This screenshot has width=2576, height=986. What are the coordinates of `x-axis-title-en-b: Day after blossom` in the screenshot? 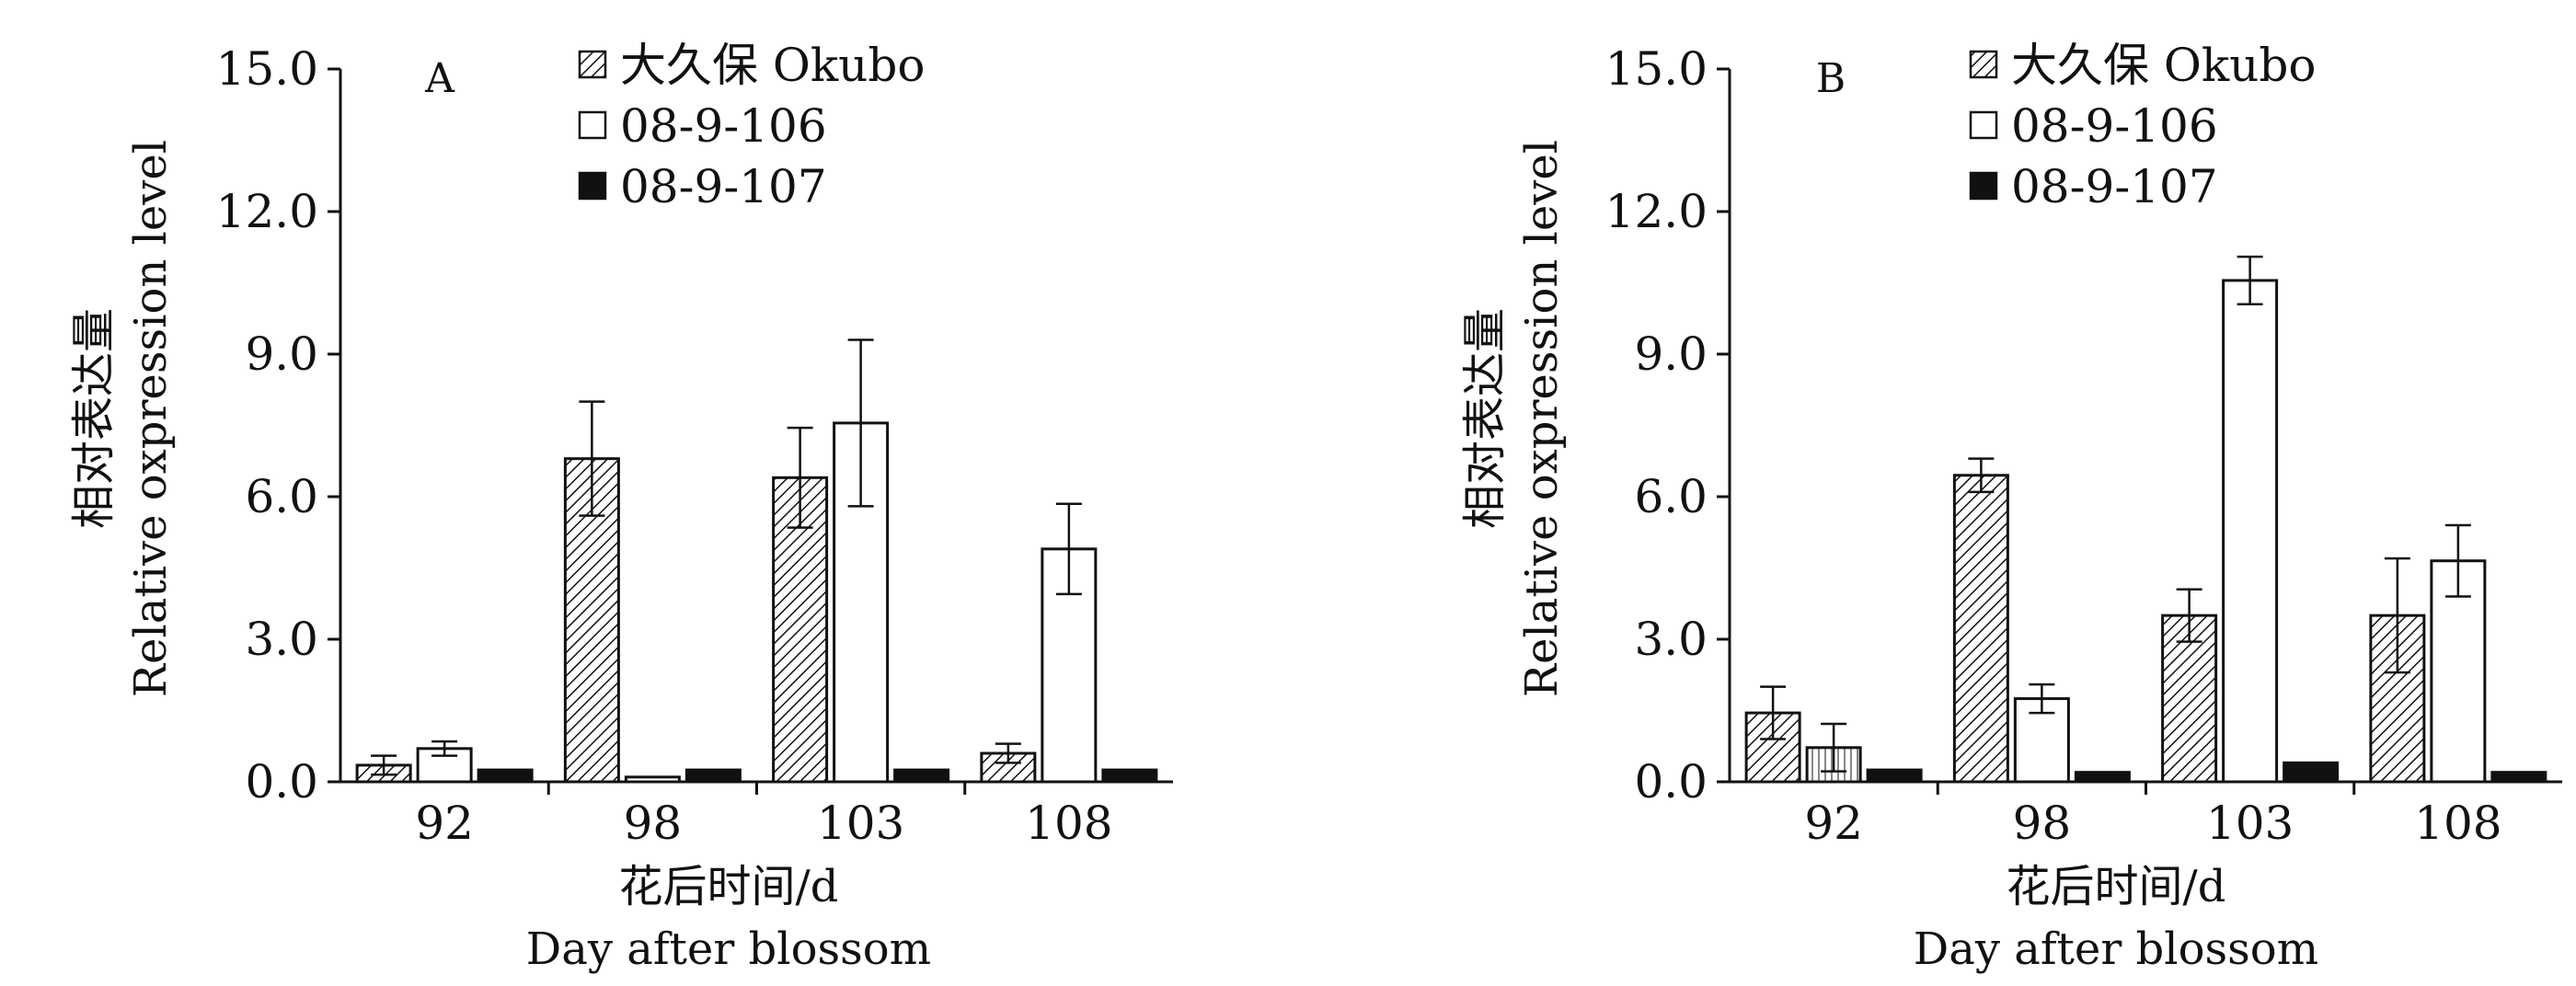 It's located at (2116, 949).